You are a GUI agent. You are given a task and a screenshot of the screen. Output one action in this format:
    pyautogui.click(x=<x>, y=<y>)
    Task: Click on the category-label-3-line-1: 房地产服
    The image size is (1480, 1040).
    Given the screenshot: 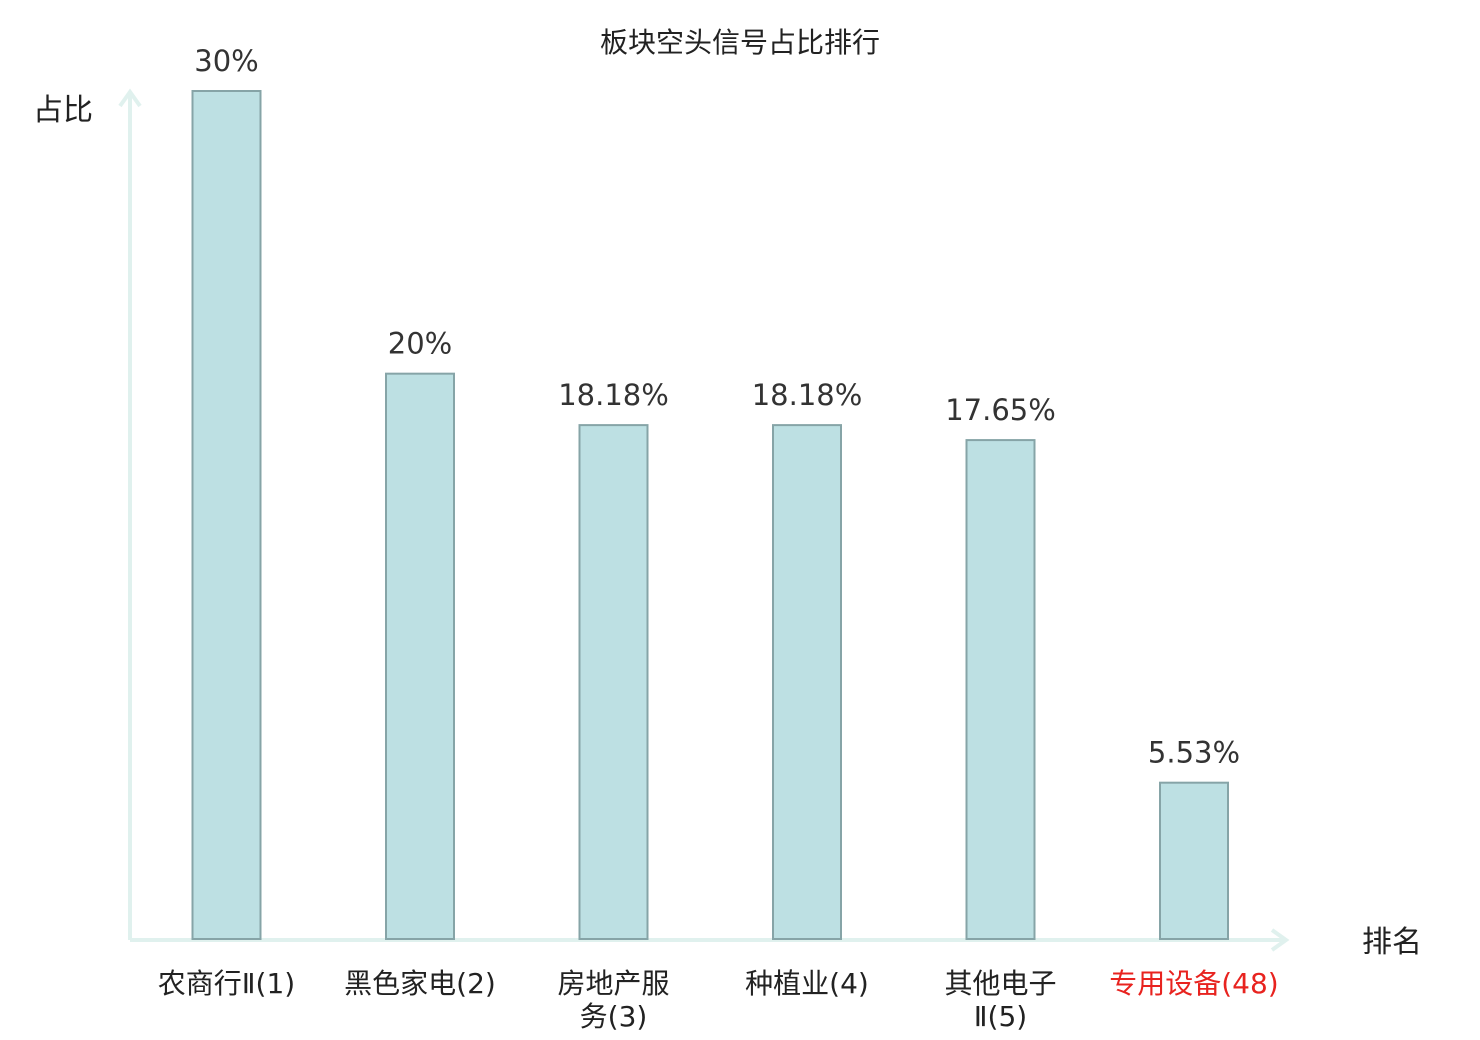 What is the action you would take?
    pyautogui.click(x=613, y=983)
    